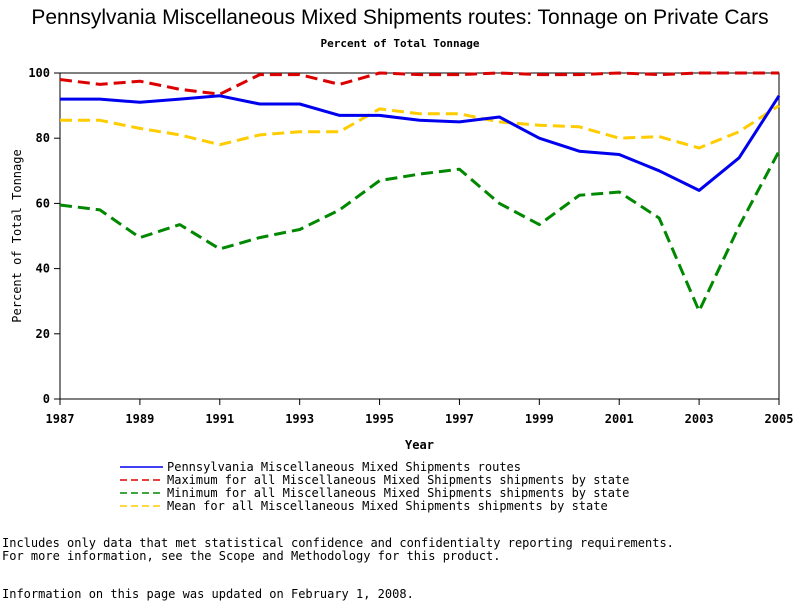  What do you see at coordinates (17, 235) in the screenshot?
I see `y-axis-label: Percent of Total Tonnage` at bounding box center [17, 235].